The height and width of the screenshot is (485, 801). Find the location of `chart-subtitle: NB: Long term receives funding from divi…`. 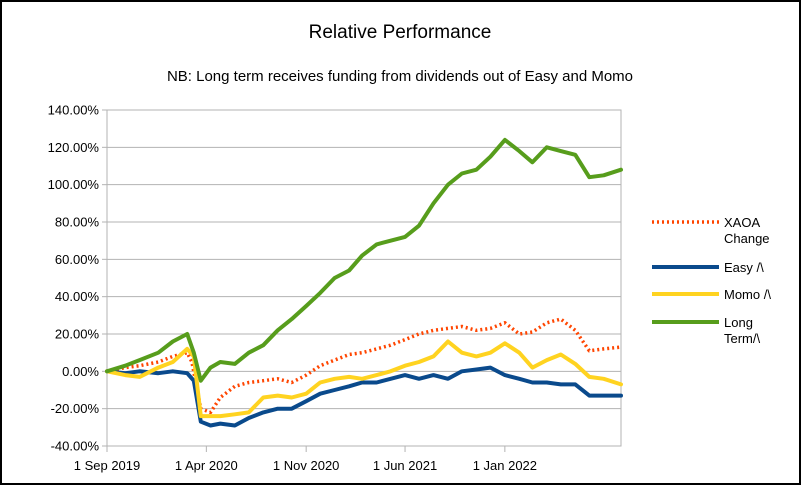

chart-subtitle: NB: Long term receives funding from divi… is located at coordinates (400, 76).